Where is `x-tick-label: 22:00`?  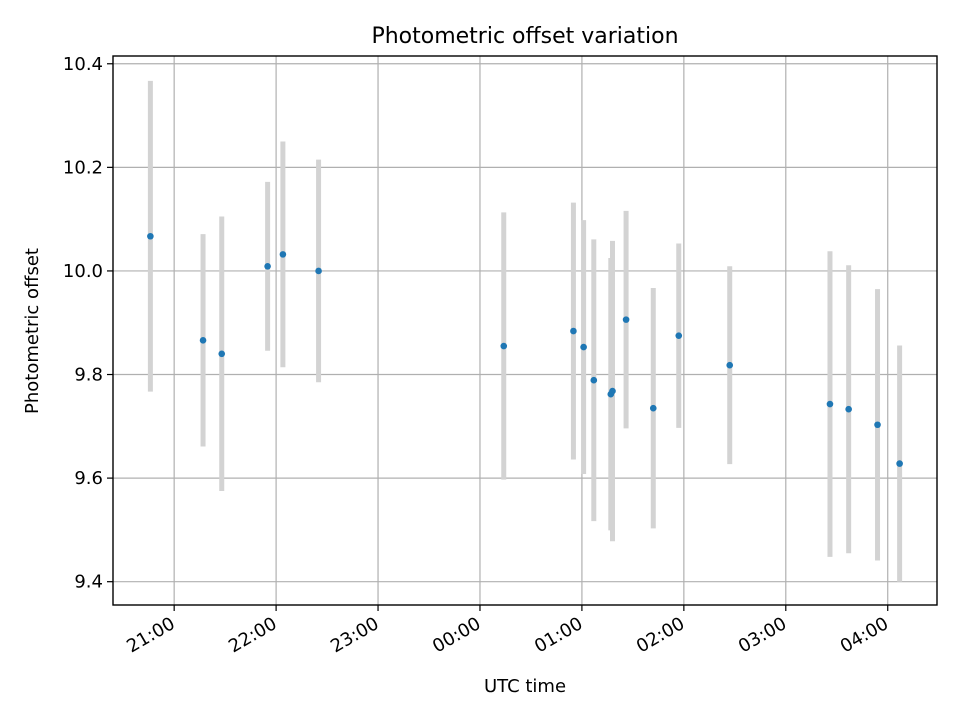
x-tick-label: 22:00 is located at coordinates (252, 635).